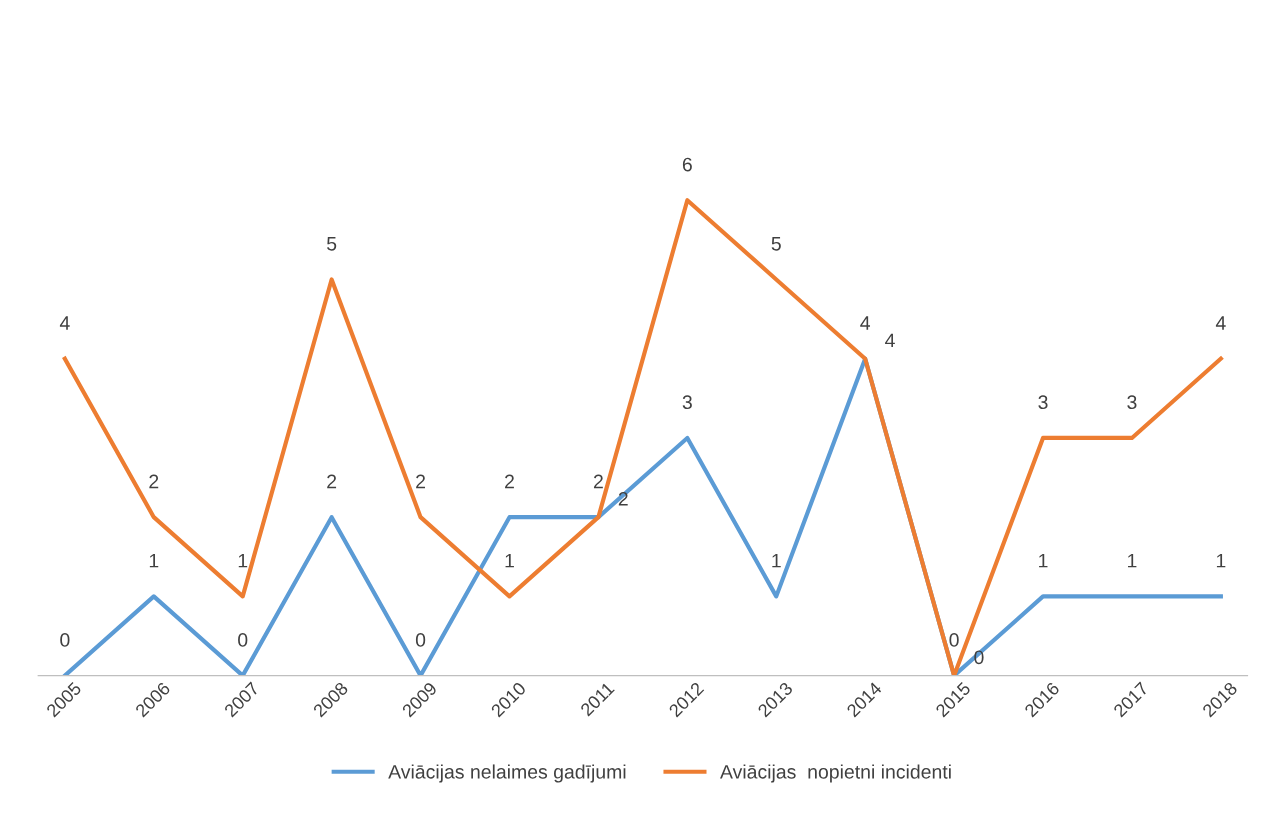 This screenshot has width=1273, height=814. I want to click on data-label: 6, so click(687, 164).